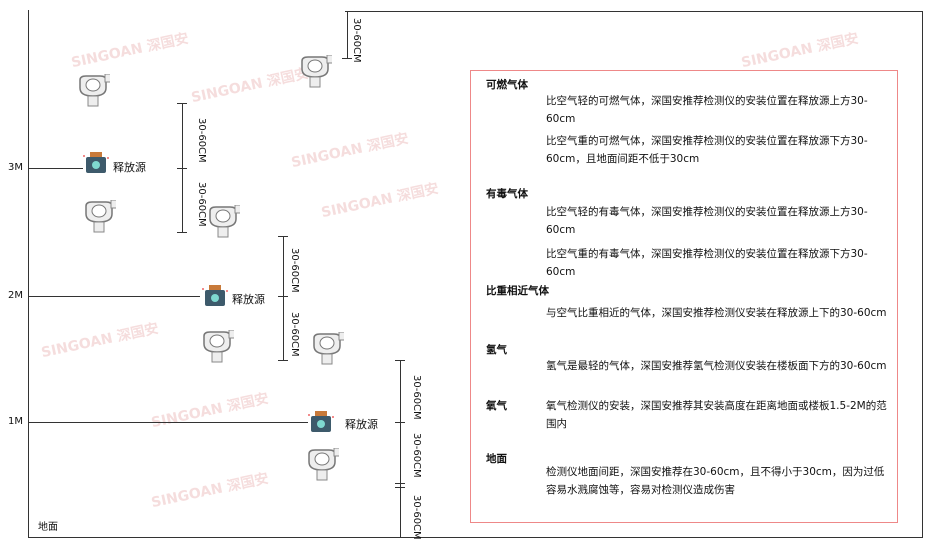 The width and height of the screenshot is (938, 541). What do you see at coordinates (48, 527) in the screenshot?
I see `ground-label: 地面` at bounding box center [48, 527].